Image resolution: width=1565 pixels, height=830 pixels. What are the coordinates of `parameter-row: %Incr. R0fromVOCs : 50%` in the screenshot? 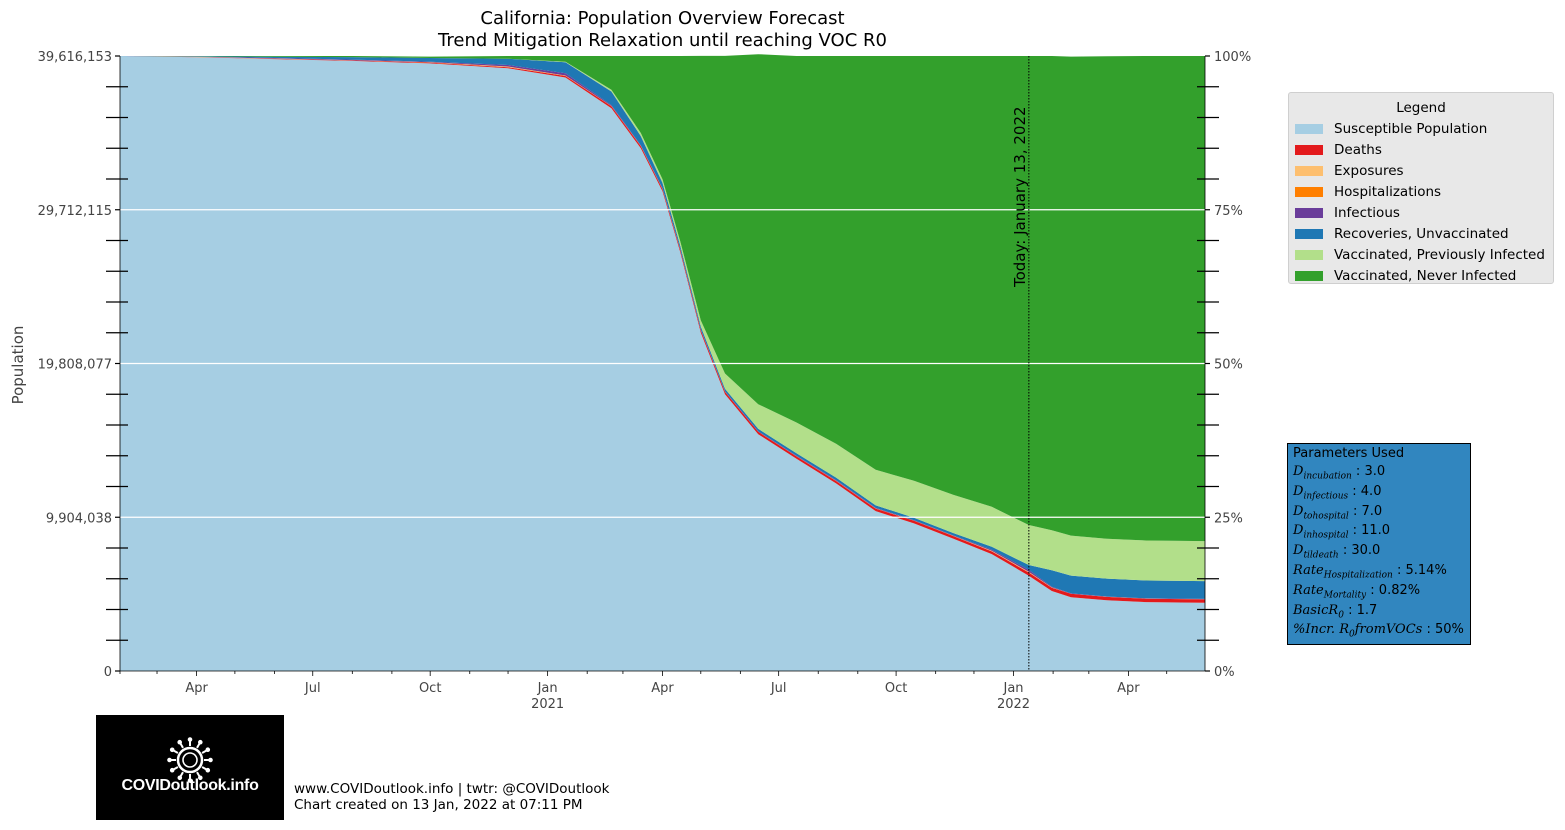 It's located at (1381, 630).